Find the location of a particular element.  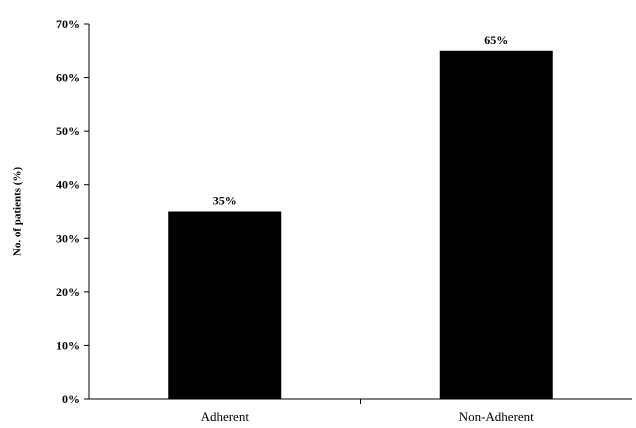

y-axis-ticks: 0% 10% 20% 30% 40% 50% 60% 70% is located at coordinates (72, 211).